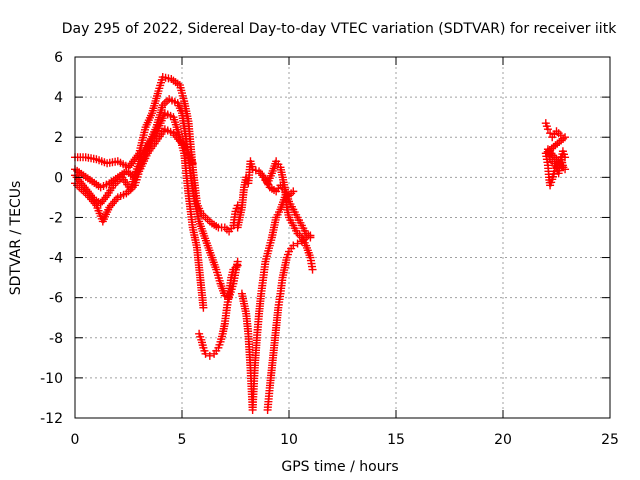 The width and height of the screenshot is (640, 480). Describe the element at coordinates (56, 218) in the screenshot. I see `y-tick-label: -2` at that location.